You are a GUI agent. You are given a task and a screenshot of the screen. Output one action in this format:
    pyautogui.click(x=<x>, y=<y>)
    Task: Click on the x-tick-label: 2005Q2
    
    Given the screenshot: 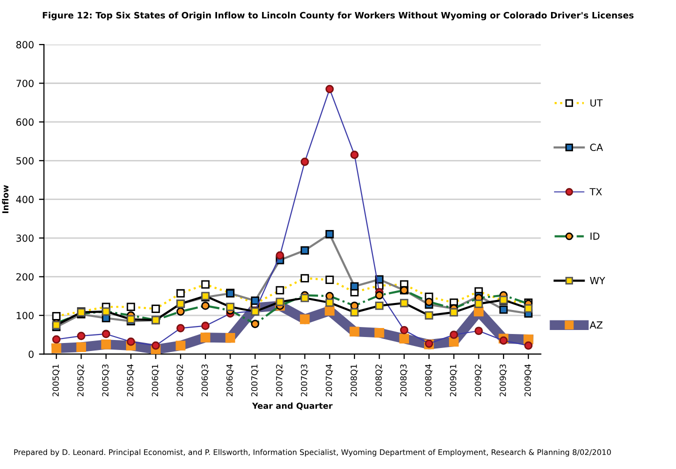 What is the action you would take?
    pyautogui.click(x=81, y=380)
    